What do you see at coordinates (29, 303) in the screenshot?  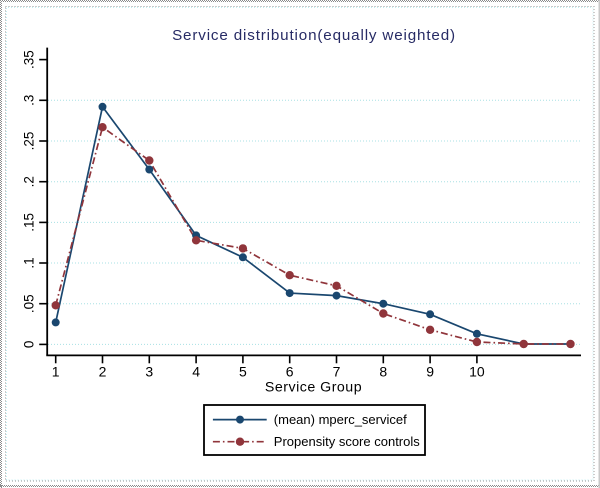 I see `svg-text: .05` at bounding box center [29, 303].